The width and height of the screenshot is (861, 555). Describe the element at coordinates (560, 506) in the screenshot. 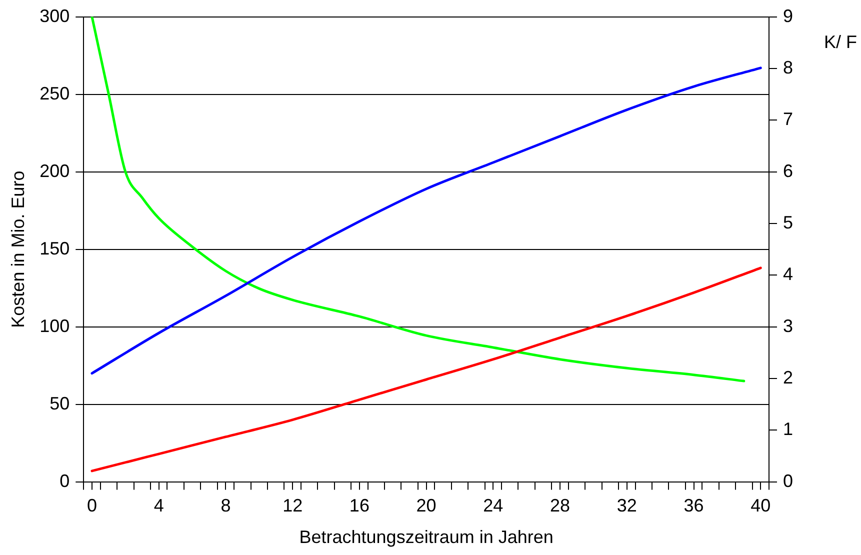

I see `x-tick-label: 28` at that location.